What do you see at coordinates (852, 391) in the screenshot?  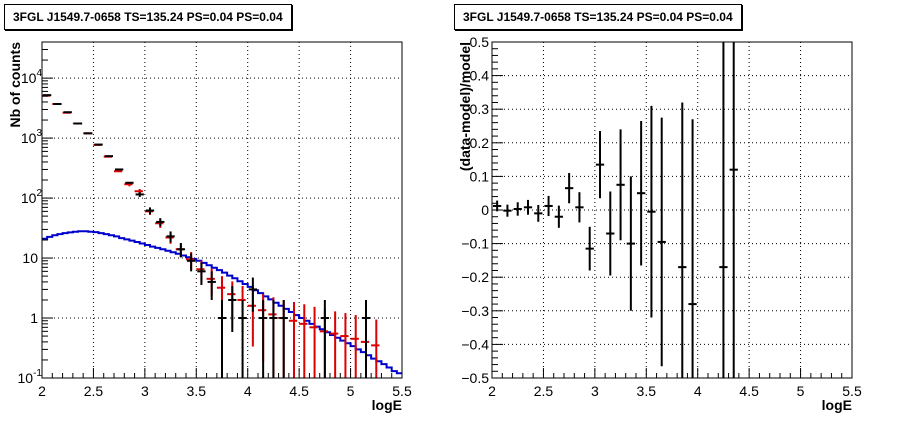 I see `right-x-tick-label: 5.5` at bounding box center [852, 391].